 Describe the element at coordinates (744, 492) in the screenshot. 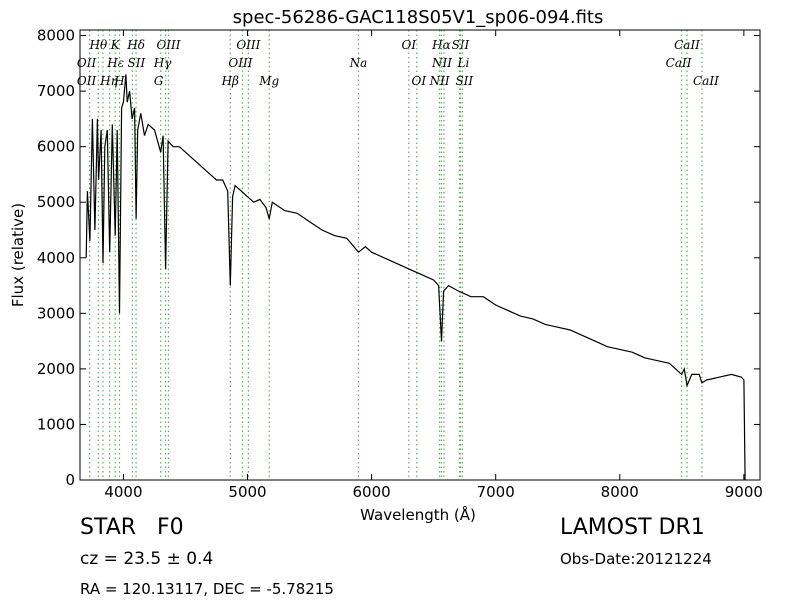

I see `x-tick-label: 9000` at that location.